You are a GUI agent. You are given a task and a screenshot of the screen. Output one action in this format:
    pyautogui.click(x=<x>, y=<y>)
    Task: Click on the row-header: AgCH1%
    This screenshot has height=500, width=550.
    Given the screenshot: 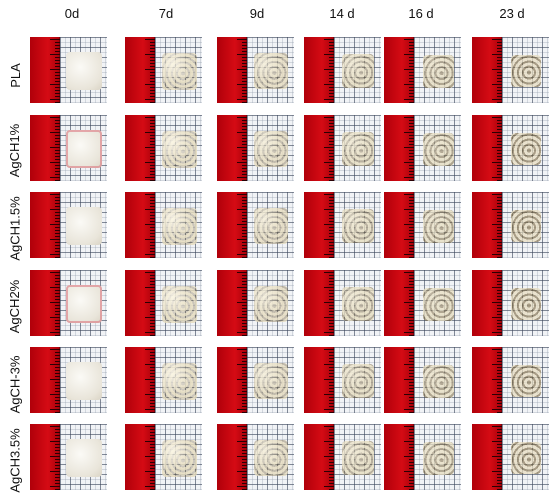 What is the action you would take?
    pyautogui.click(x=15, y=150)
    